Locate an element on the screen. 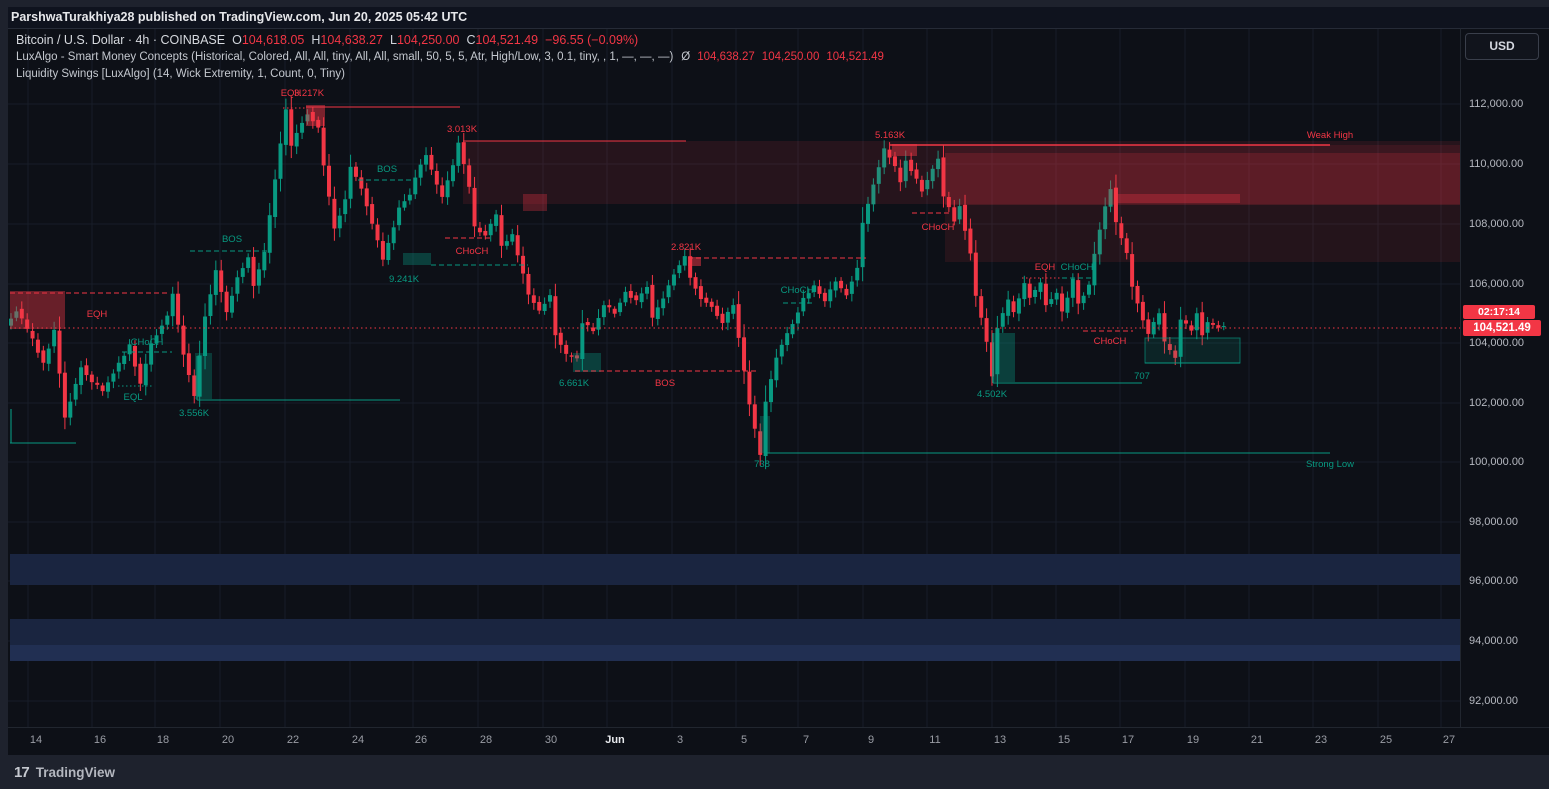 The width and height of the screenshot is (1549, 789). tradingview-logo-icon: 17 is located at coordinates (22, 772).